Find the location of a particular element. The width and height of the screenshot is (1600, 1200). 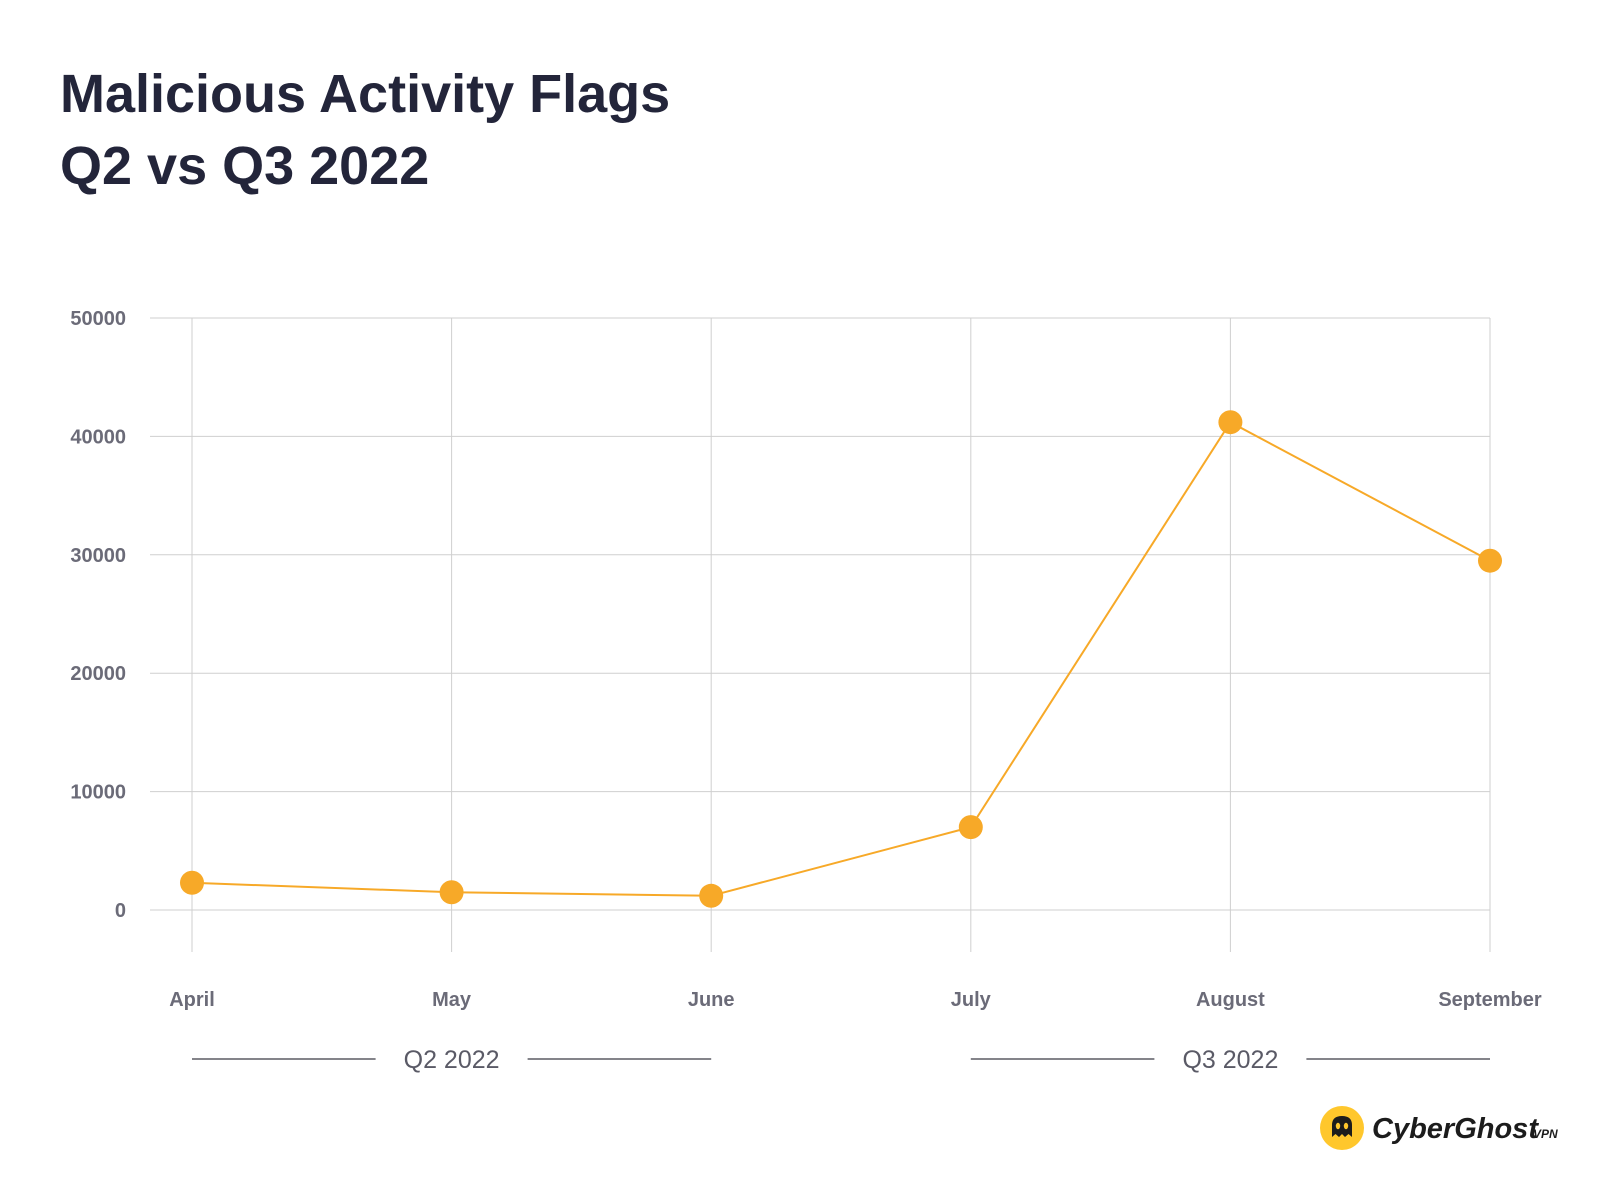

cyberghost-logo: CyberGhost VPN is located at coordinates (1440, 1128).